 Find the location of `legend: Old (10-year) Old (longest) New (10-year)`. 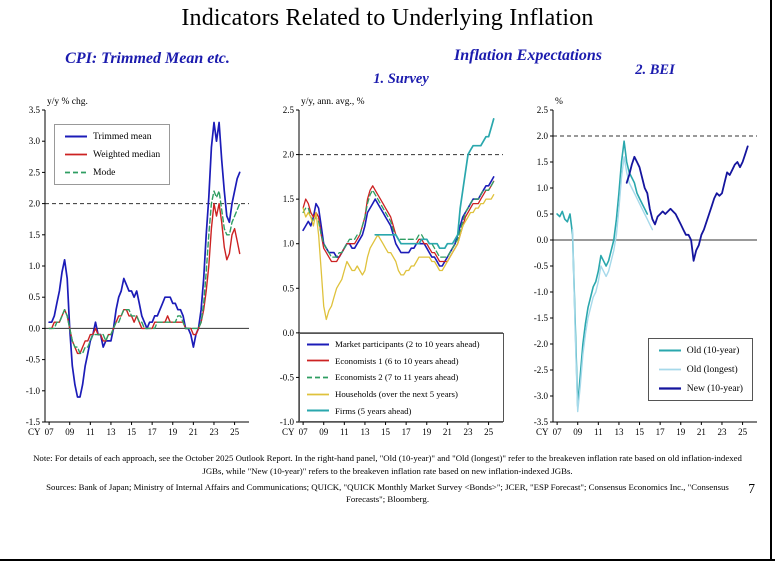

legend: Old (10-year) Old (longest) New (10-year) is located at coordinates (700, 369).